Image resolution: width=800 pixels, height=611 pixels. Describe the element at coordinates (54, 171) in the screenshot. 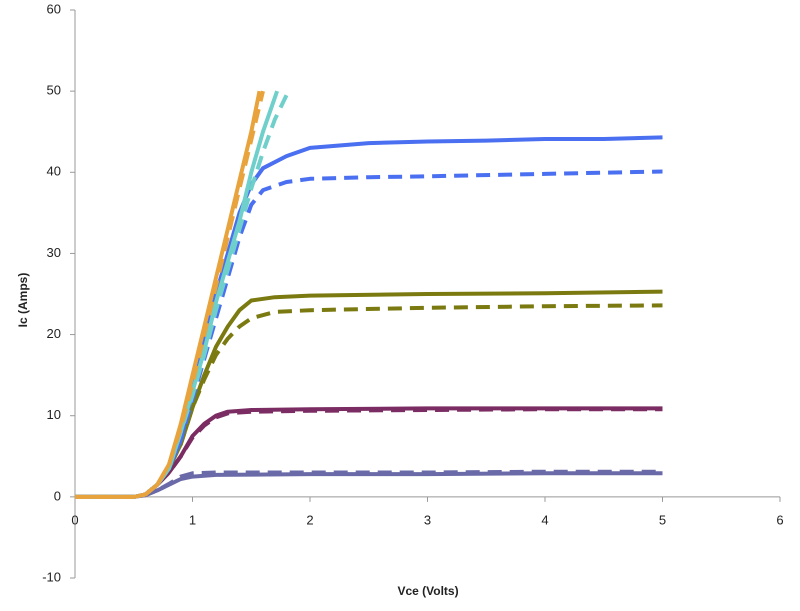

I see `y-tick-label: 40` at that location.